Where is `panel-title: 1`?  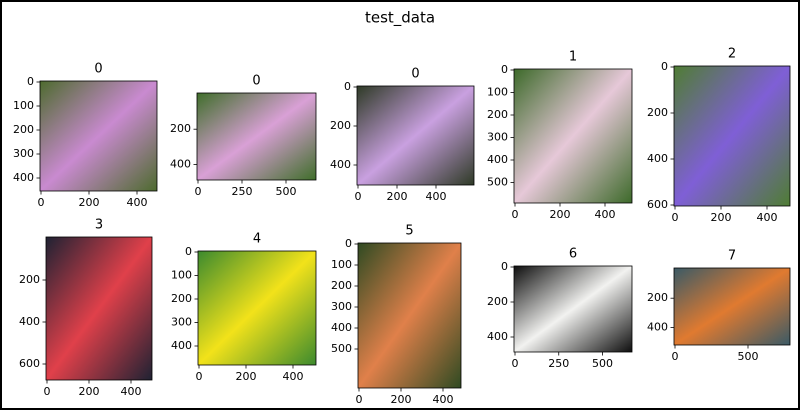
panel-title: 1 is located at coordinates (573, 57).